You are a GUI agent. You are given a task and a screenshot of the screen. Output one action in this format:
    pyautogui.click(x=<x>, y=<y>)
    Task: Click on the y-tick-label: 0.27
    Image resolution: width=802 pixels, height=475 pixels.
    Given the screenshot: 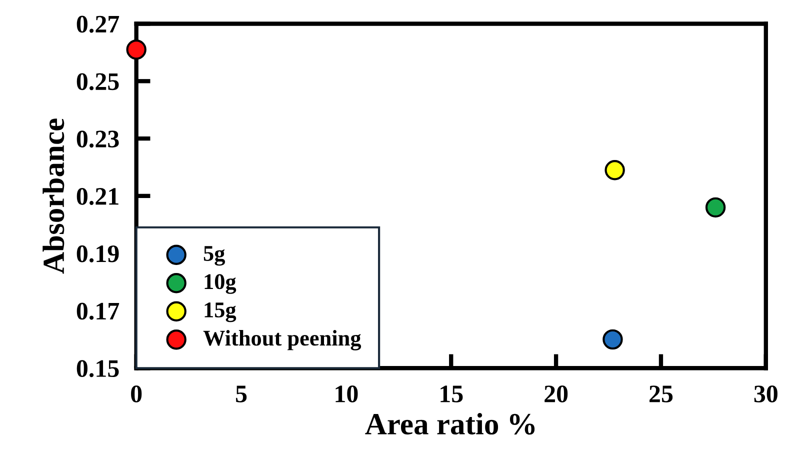 What is the action you would take?
    pyautogui.click(x=98, y=24)
    